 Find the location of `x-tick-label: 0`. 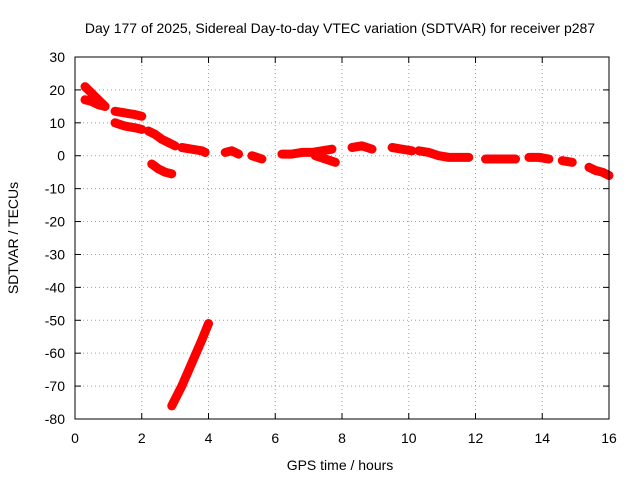

x-tick-label: 0 is located at coordinates (75, 438).